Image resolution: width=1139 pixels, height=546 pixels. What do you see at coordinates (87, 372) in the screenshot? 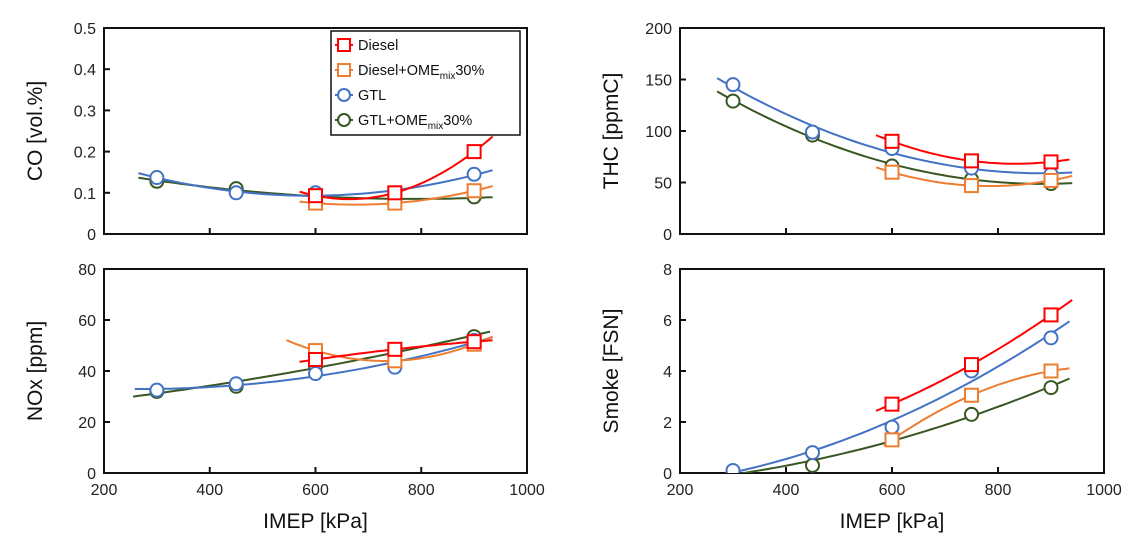
I see `nox-ytick-label: 40` at bounding box center [87, 372].